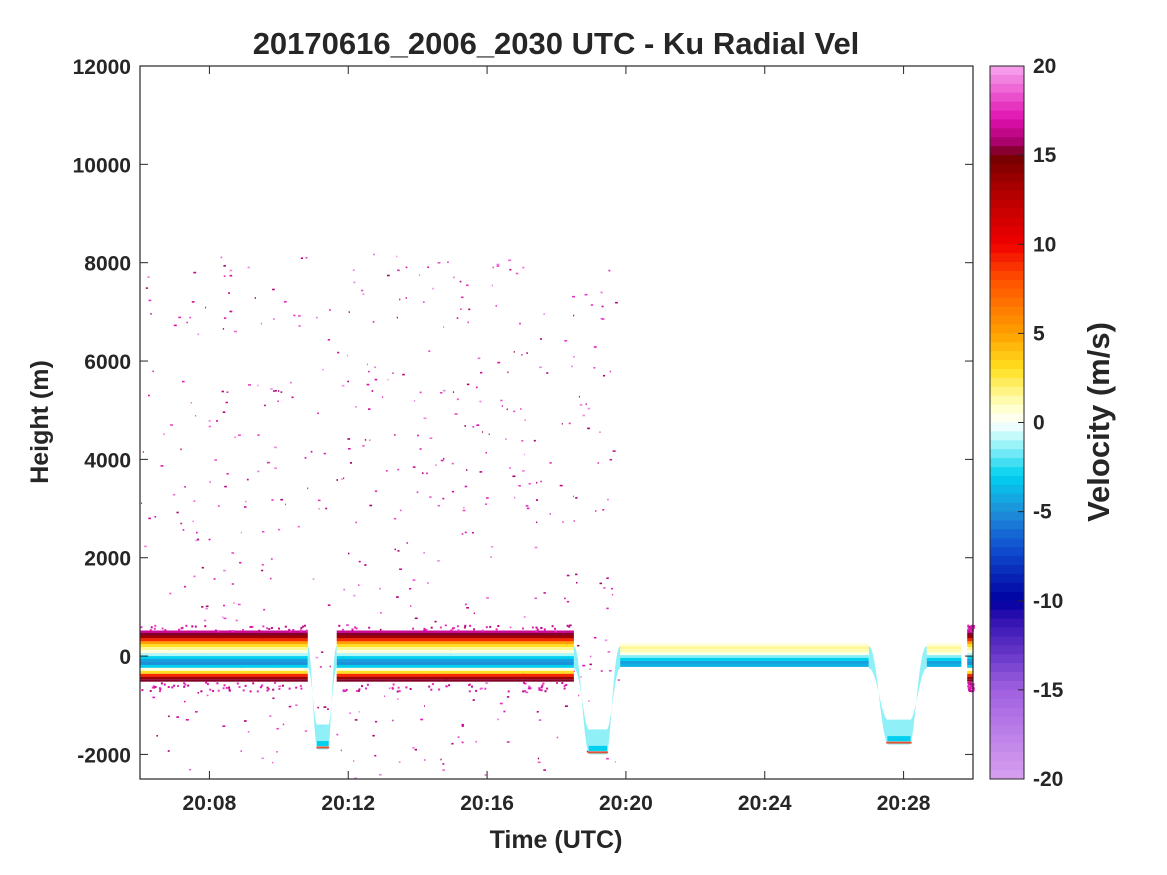  What do you see at coordinates (1039, 333) in the screenshot?
I see `colorbar-tick-label: 5` at bounding box center [1039, 333].